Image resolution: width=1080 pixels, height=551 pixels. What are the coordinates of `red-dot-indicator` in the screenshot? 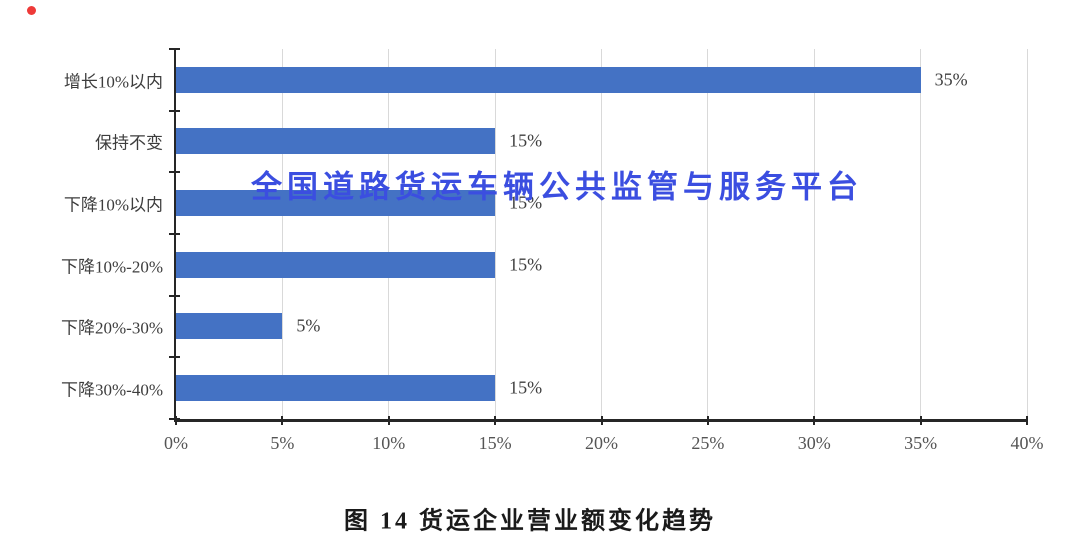 It's located at (31, 10).